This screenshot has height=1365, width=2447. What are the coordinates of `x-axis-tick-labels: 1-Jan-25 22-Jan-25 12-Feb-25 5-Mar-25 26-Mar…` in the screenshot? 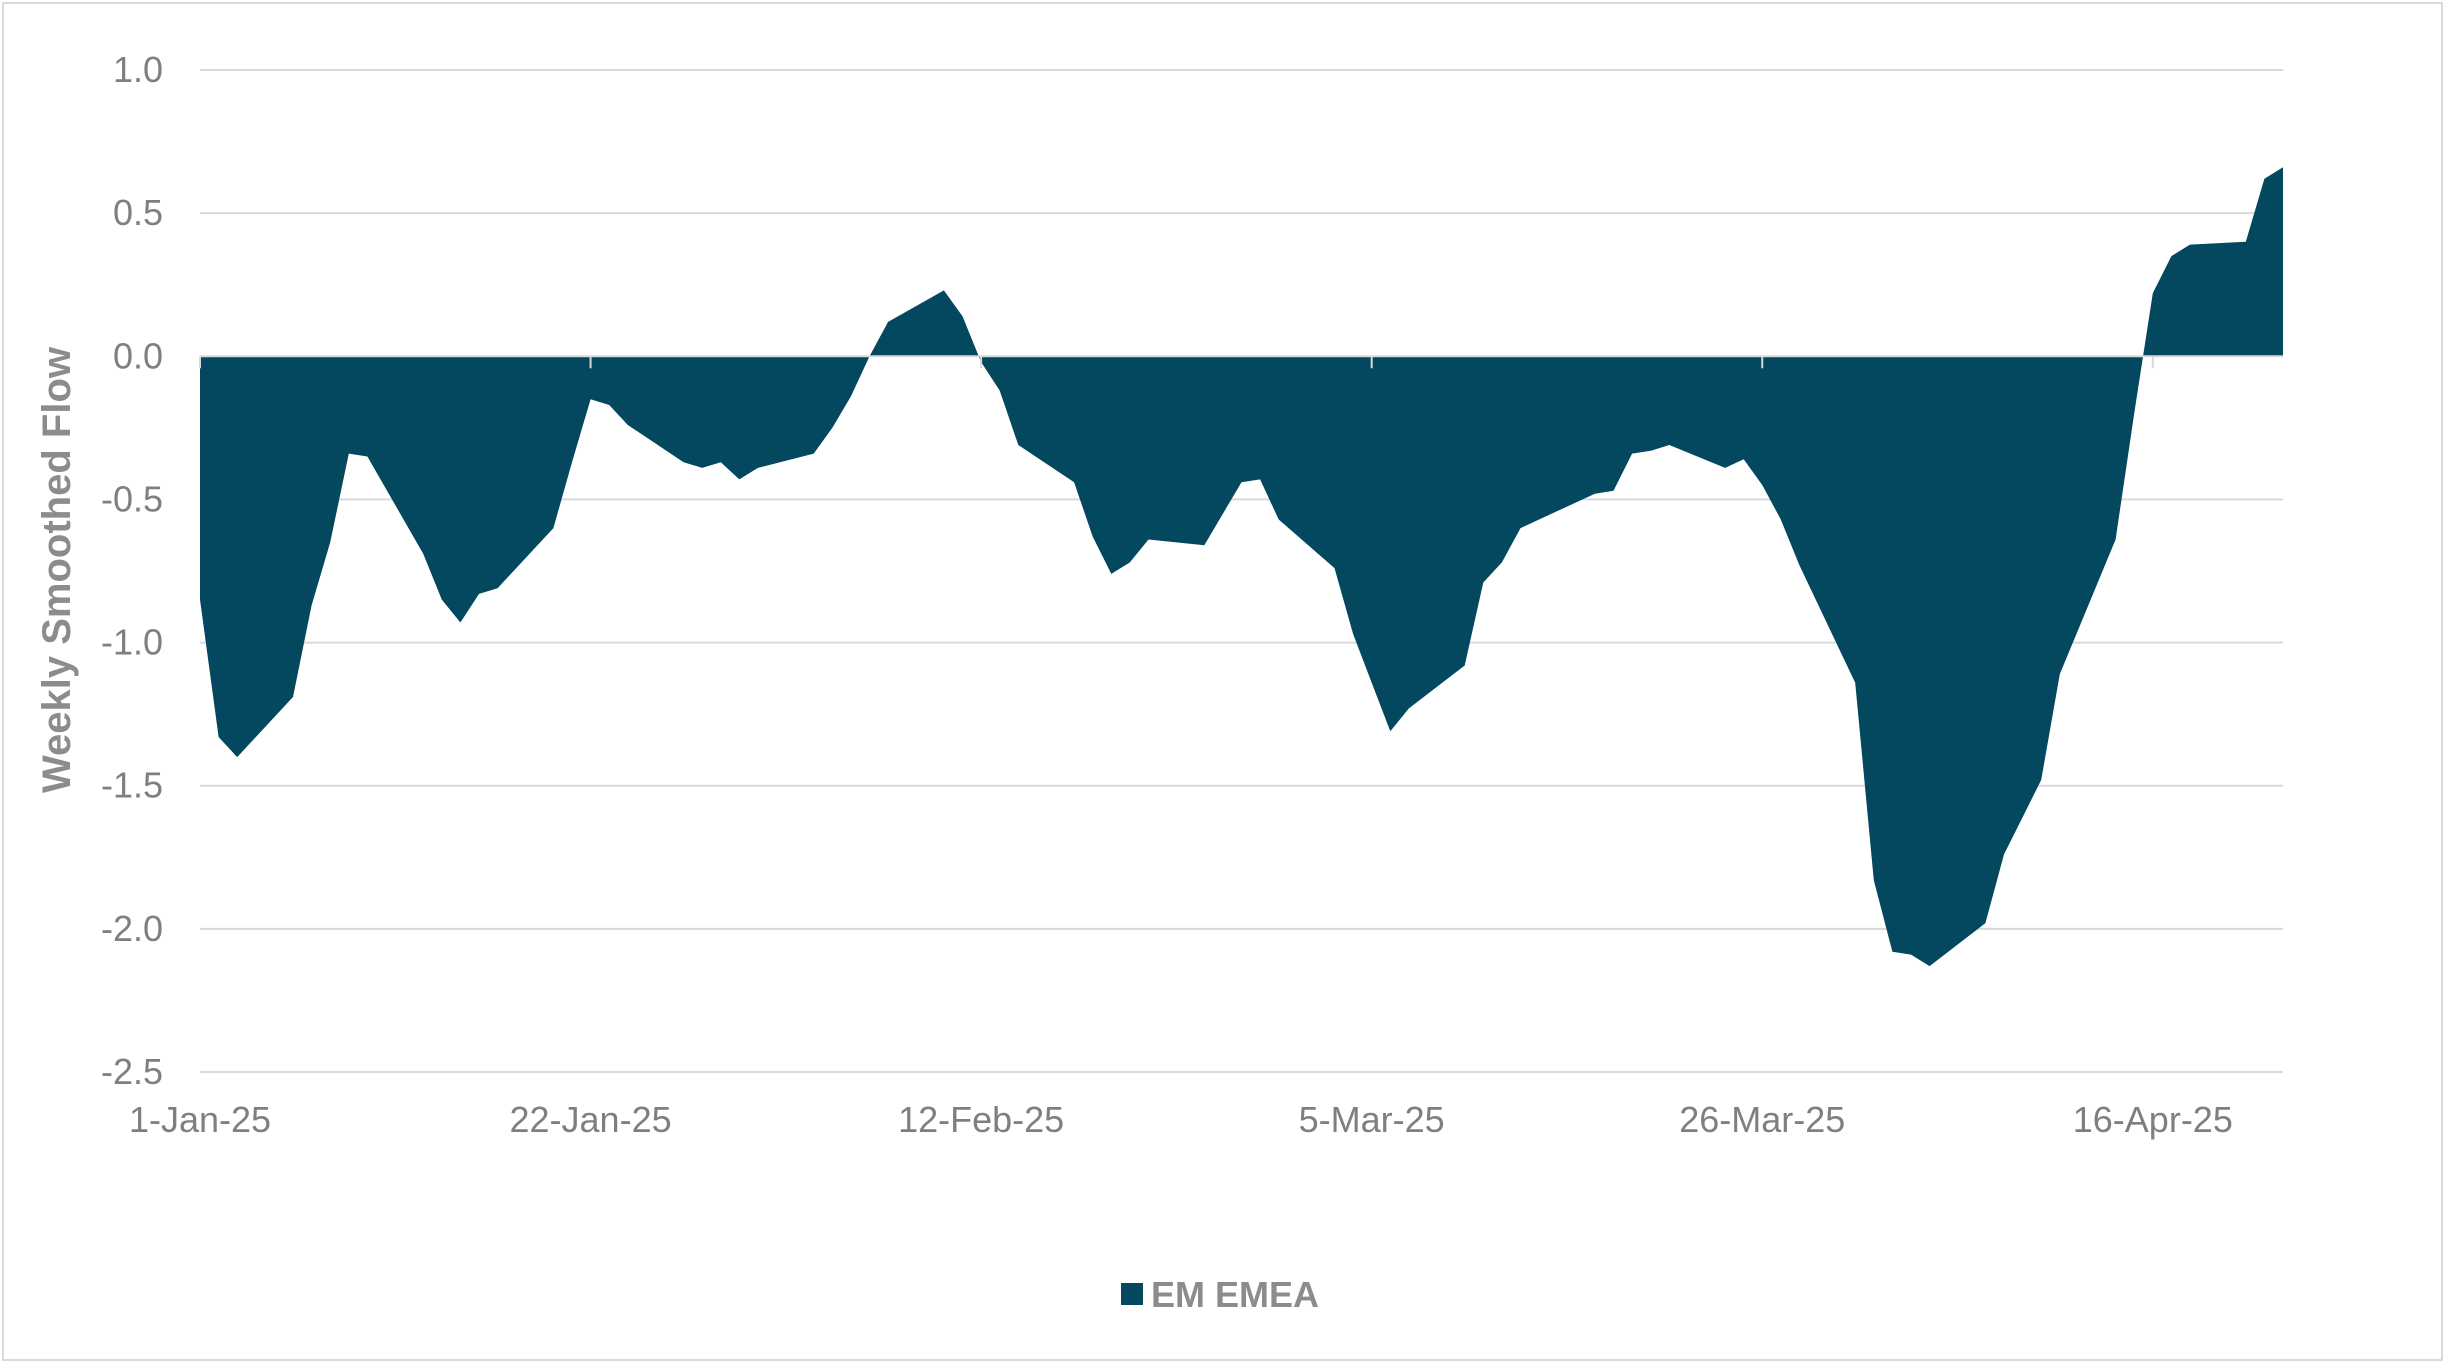 It's located at (1181, 1119).